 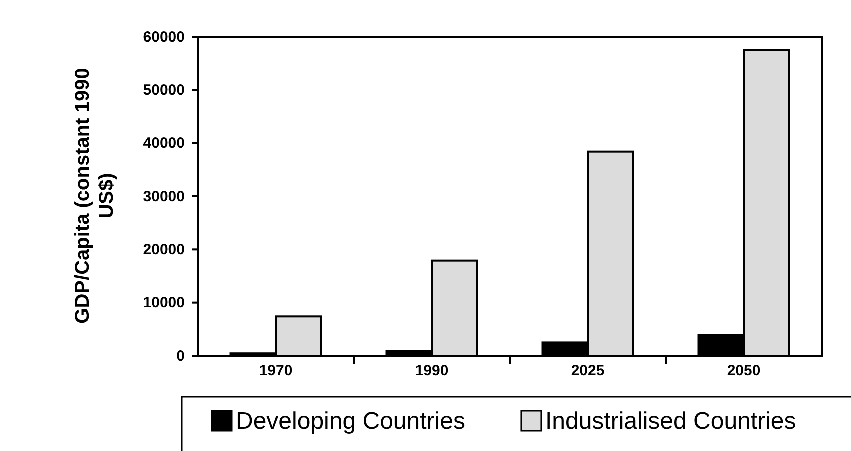 I want to click on y-axis-title: GDP/Capita (constant 1990 US$), so click(x=95, y=196).